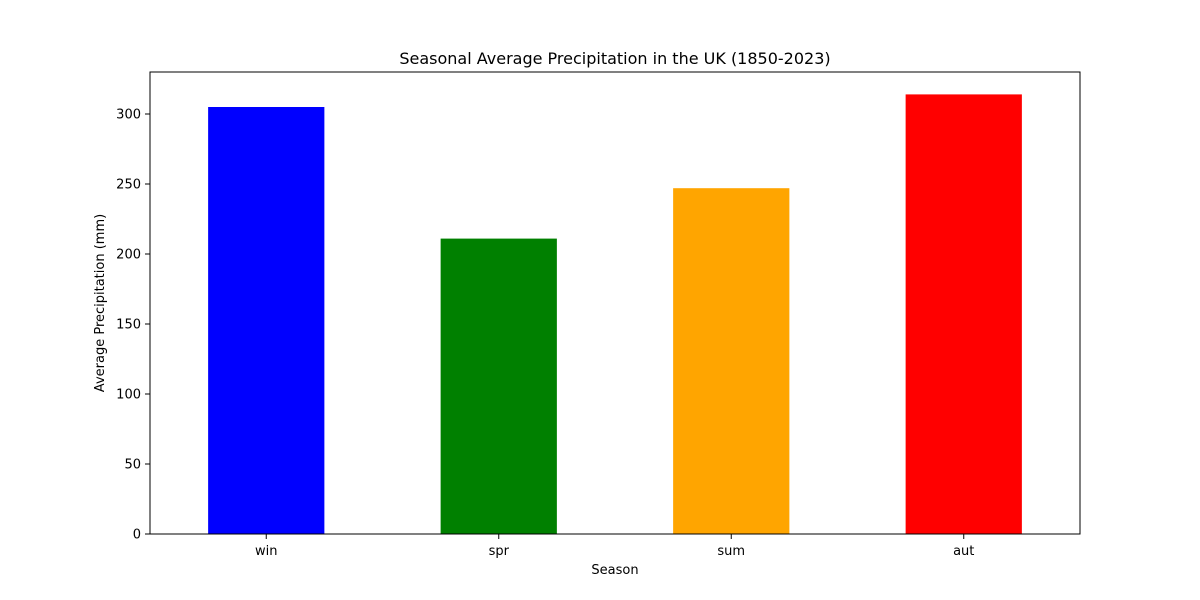 This screenshot has height=600, width=1200. Describe the element at coordinates (731, 361) in the screenshot. I see `bar-sum` at that location.